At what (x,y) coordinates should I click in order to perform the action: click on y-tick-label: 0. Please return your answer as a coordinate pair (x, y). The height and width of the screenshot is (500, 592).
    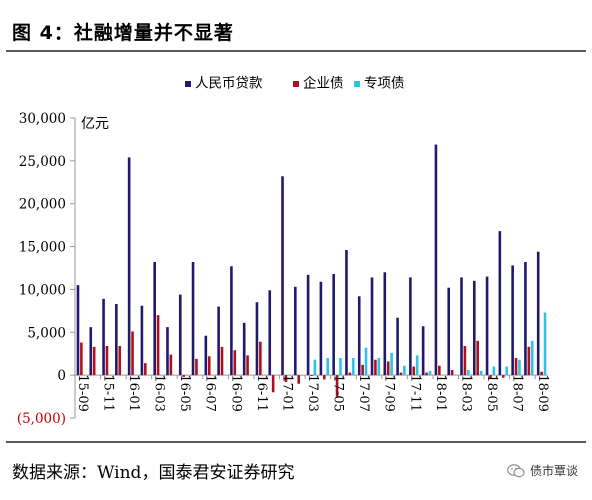
    Looking at the image, I should click on (61, 376).